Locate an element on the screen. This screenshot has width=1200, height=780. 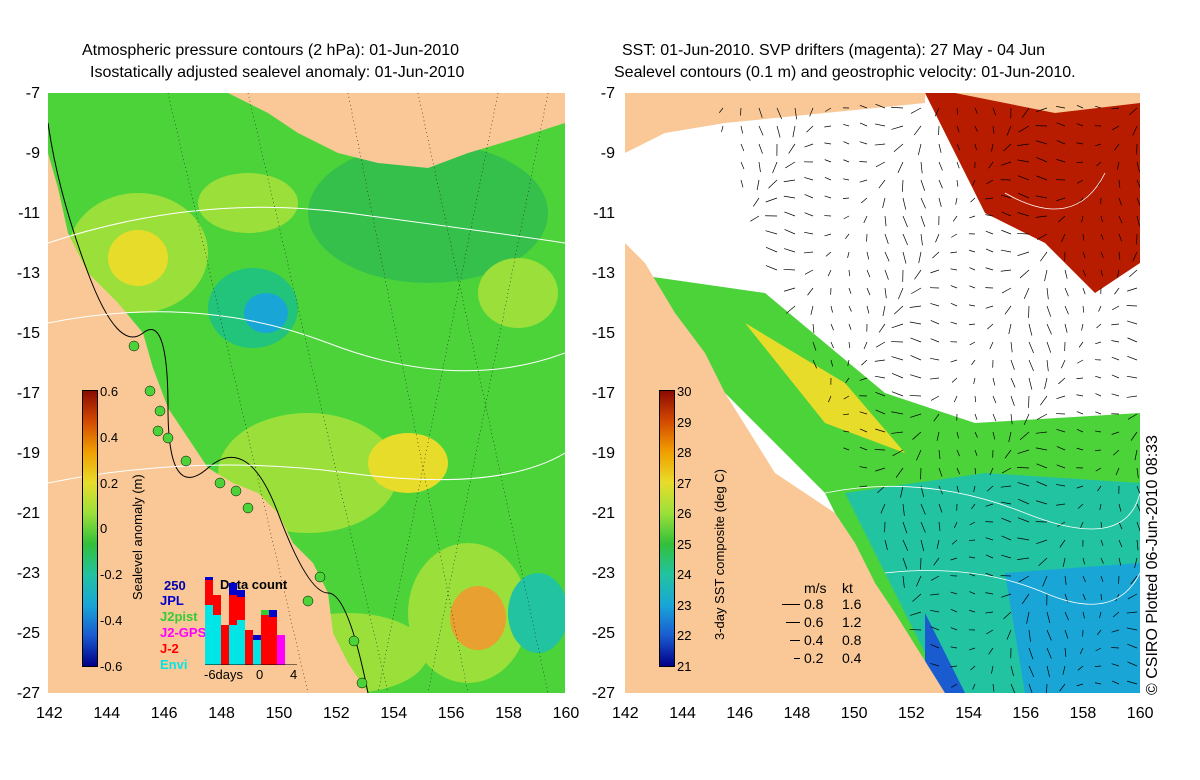
colorbar-tick-label: 0.6 is located at coordinates (109, 391).